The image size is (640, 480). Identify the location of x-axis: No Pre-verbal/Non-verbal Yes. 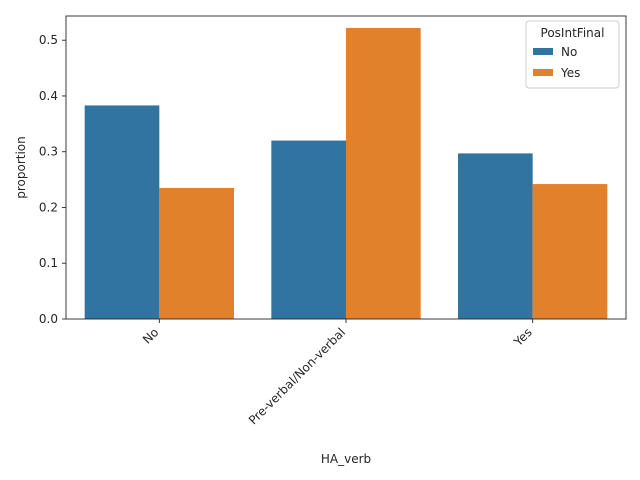
(337, 373).